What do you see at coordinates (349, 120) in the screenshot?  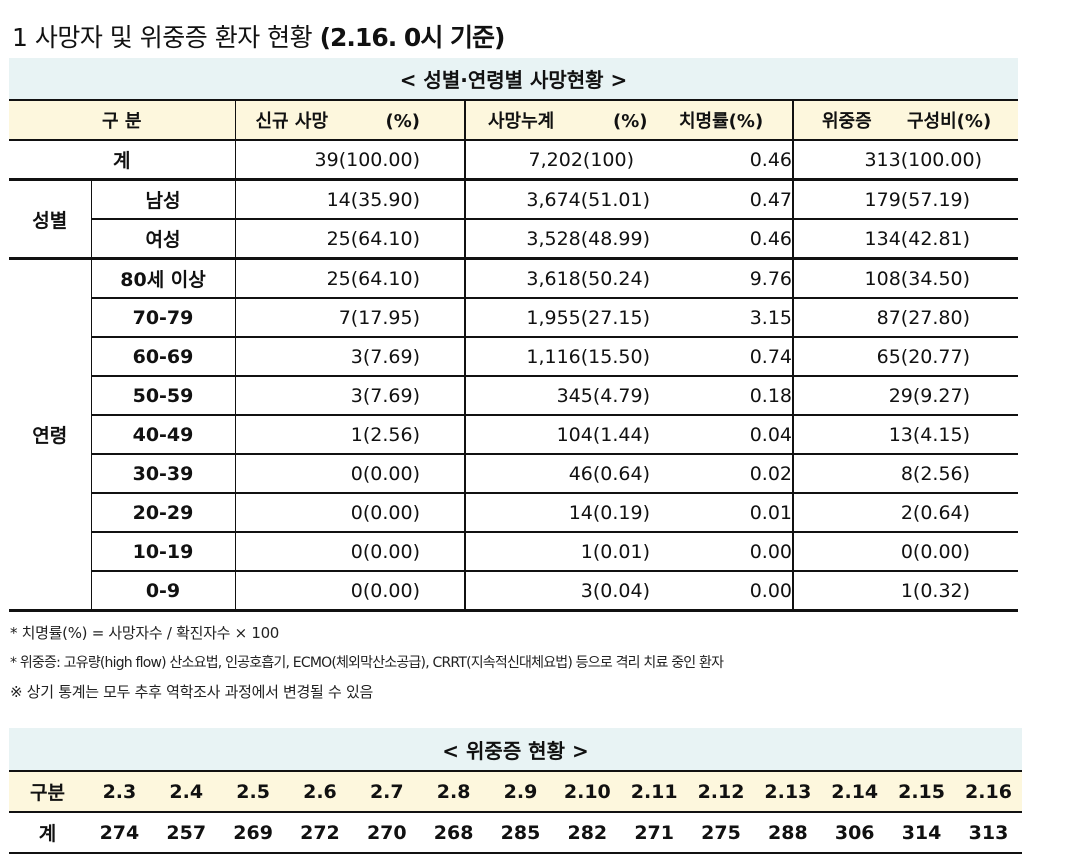 I see `header-new-deaths: 신규 사망 (%)` at bounding box center [349, 120].